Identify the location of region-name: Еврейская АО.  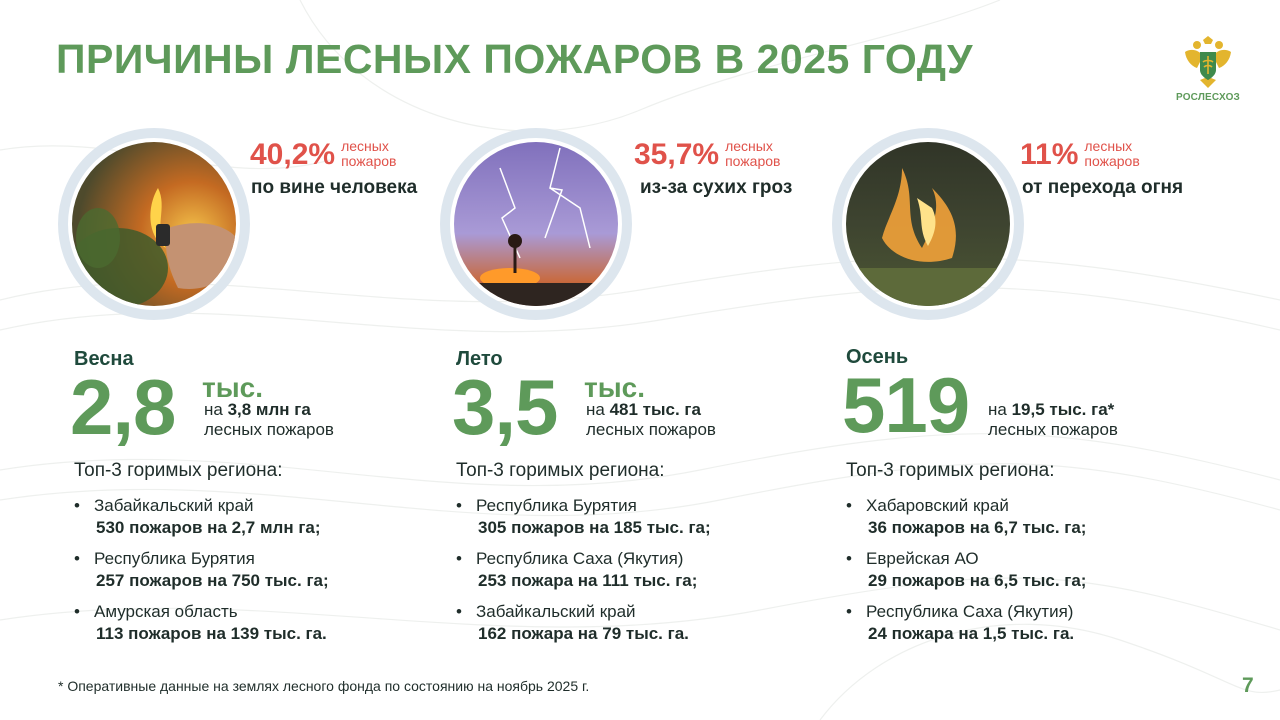
(922, 558).